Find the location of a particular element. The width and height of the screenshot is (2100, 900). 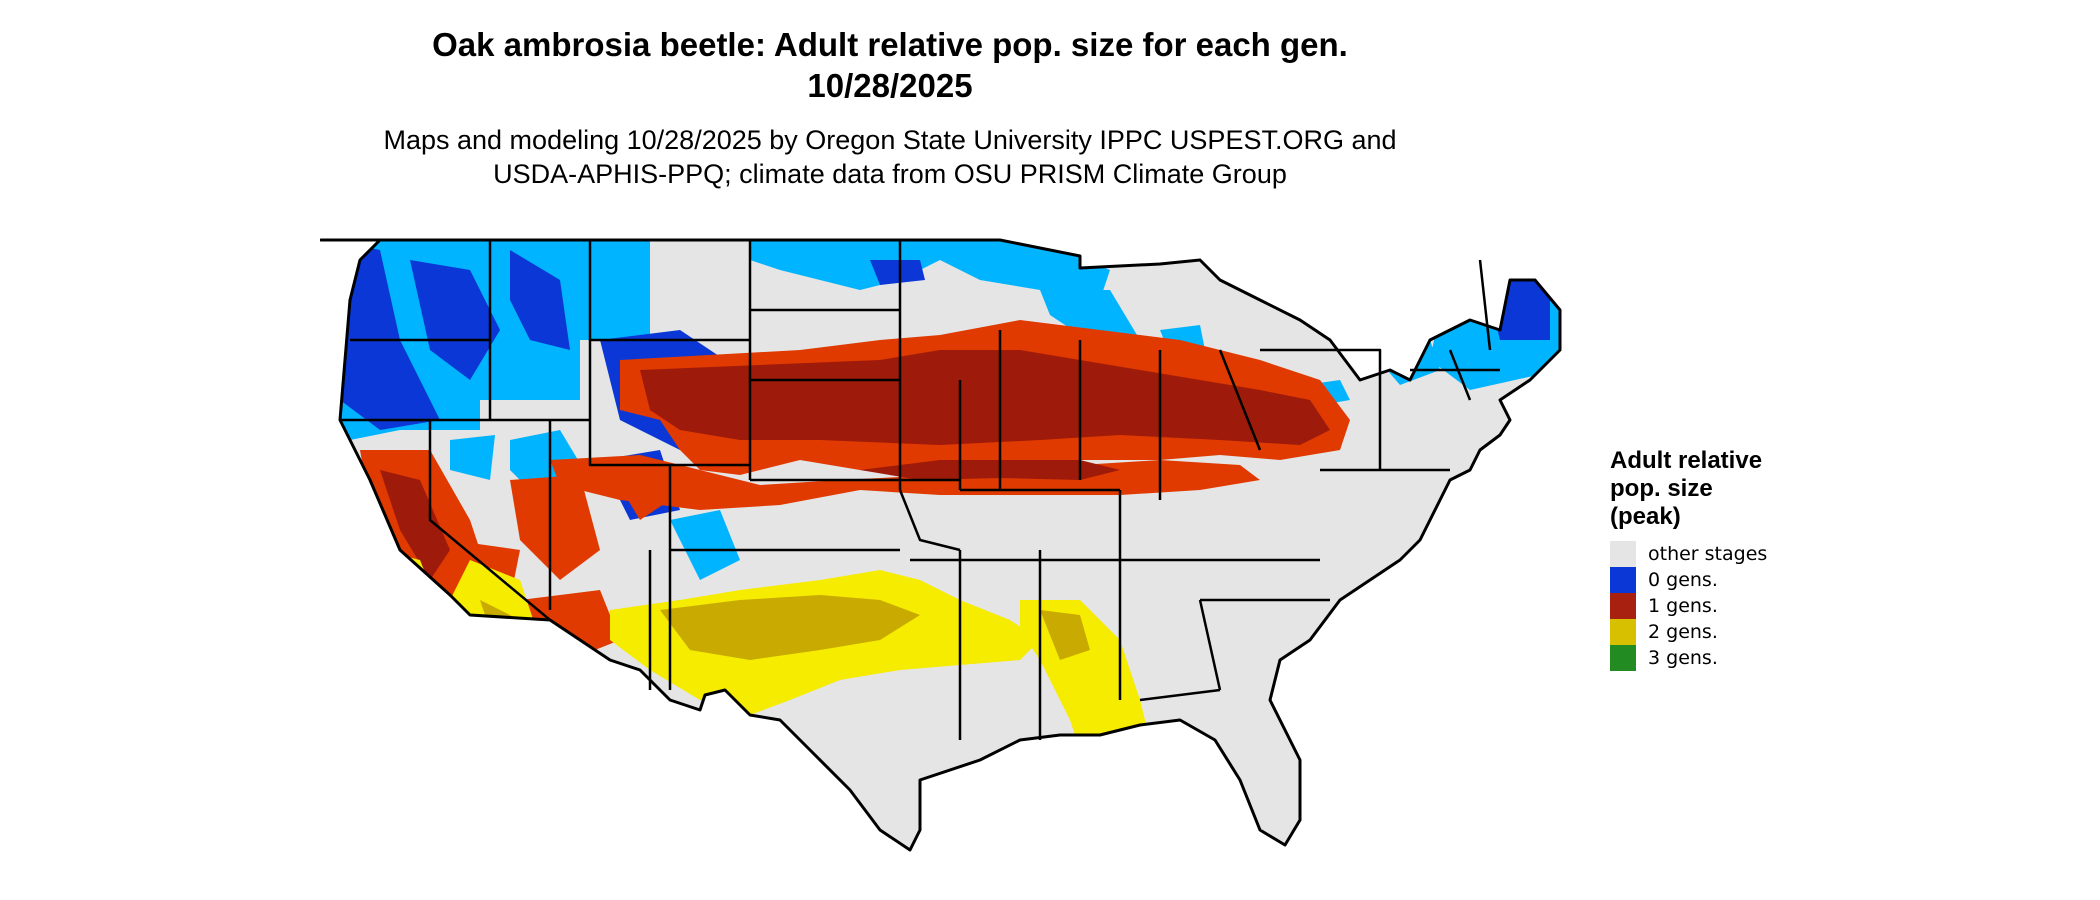

legend-item-2-gens: 2 gens. is located at coordinates (1688, 632).